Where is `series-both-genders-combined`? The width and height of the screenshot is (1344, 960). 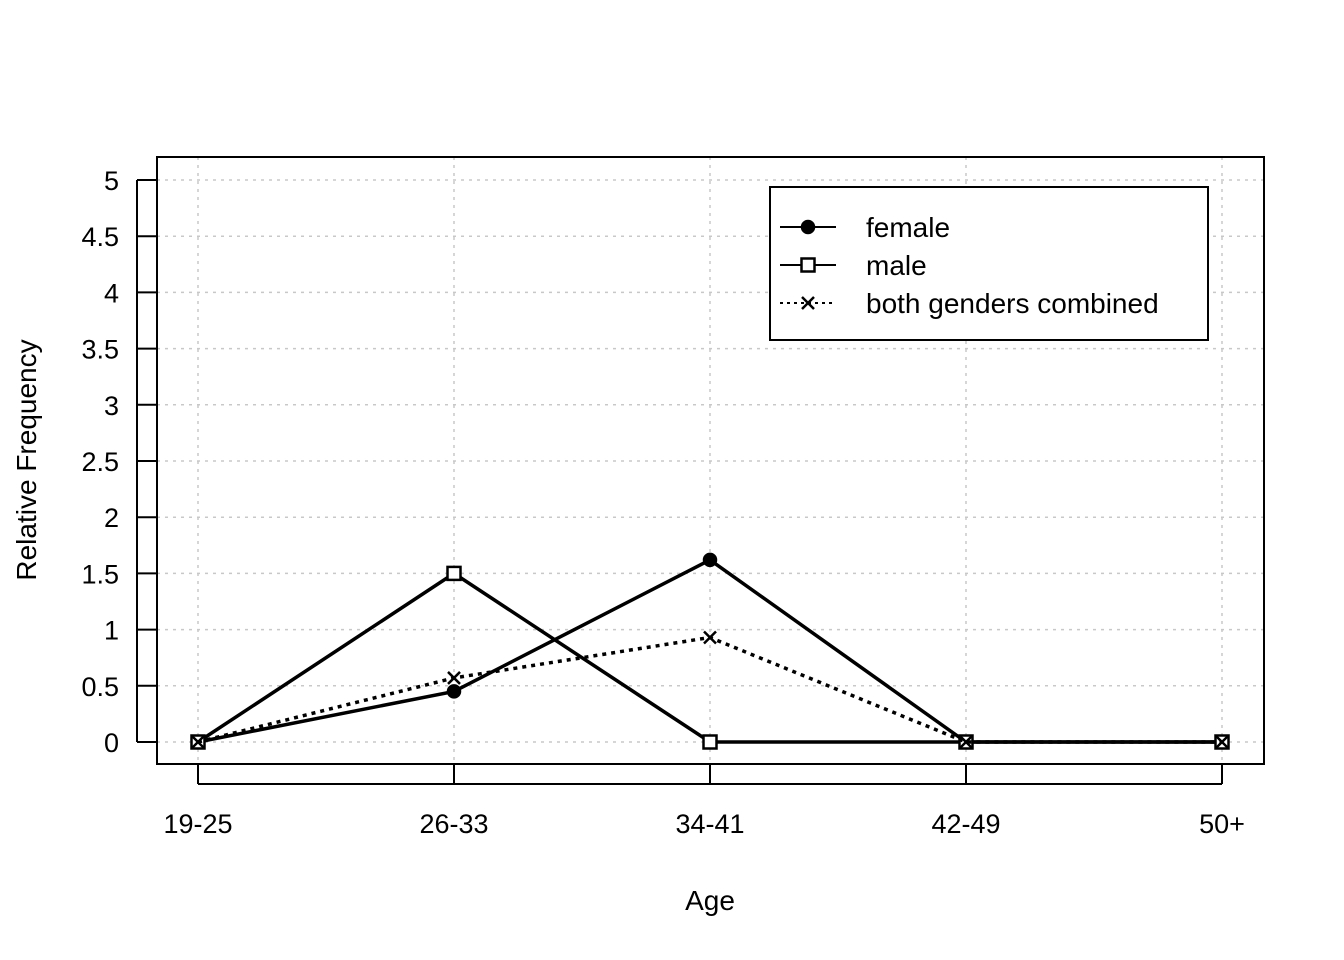
series-both-genders-combined is located at coordinates (710, 689).